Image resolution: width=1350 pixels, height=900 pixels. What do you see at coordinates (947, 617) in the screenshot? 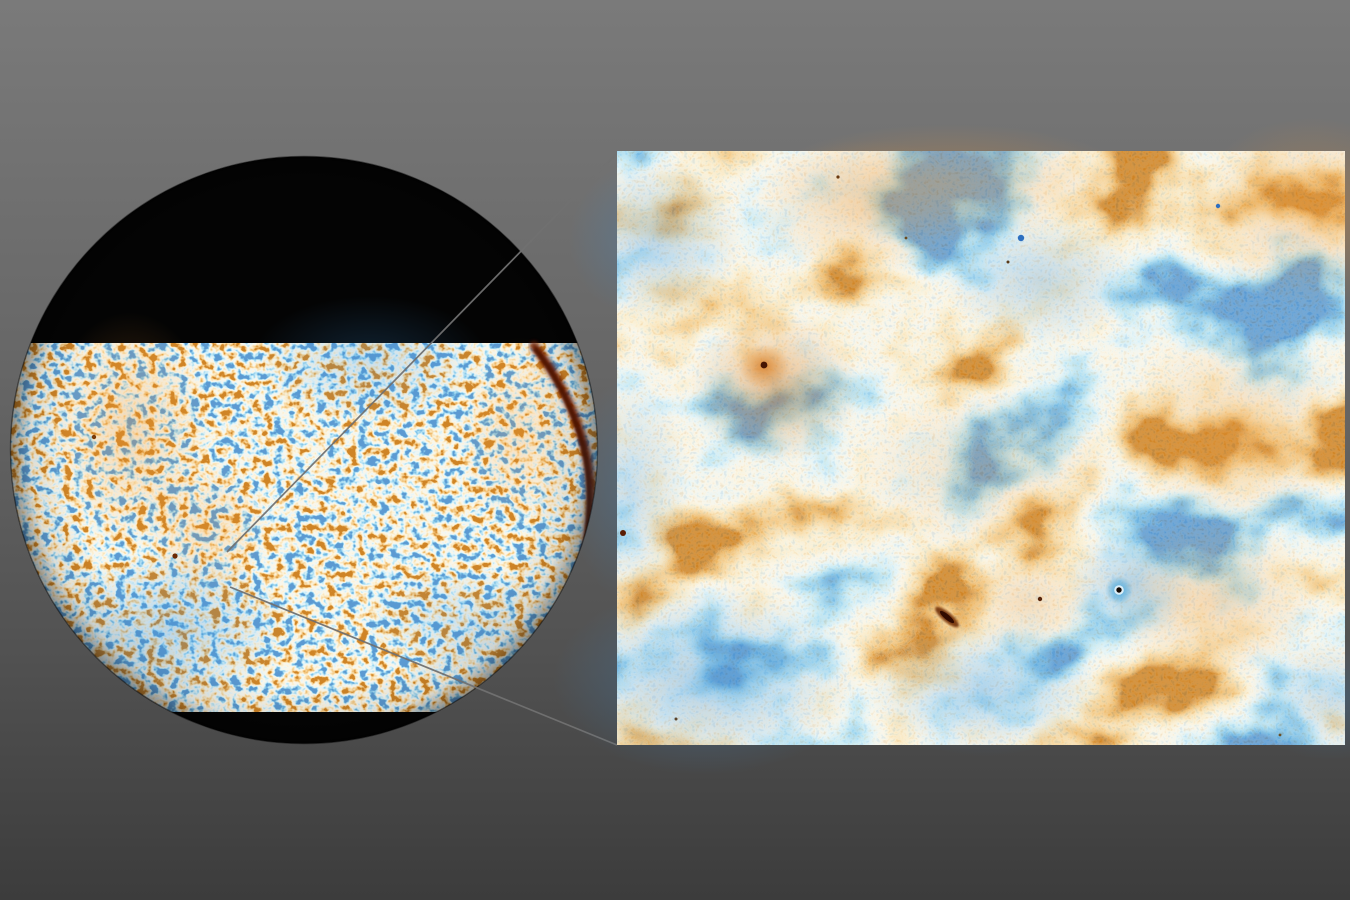
I see `point-source-comet-streak` at bounding box center [947, 617].